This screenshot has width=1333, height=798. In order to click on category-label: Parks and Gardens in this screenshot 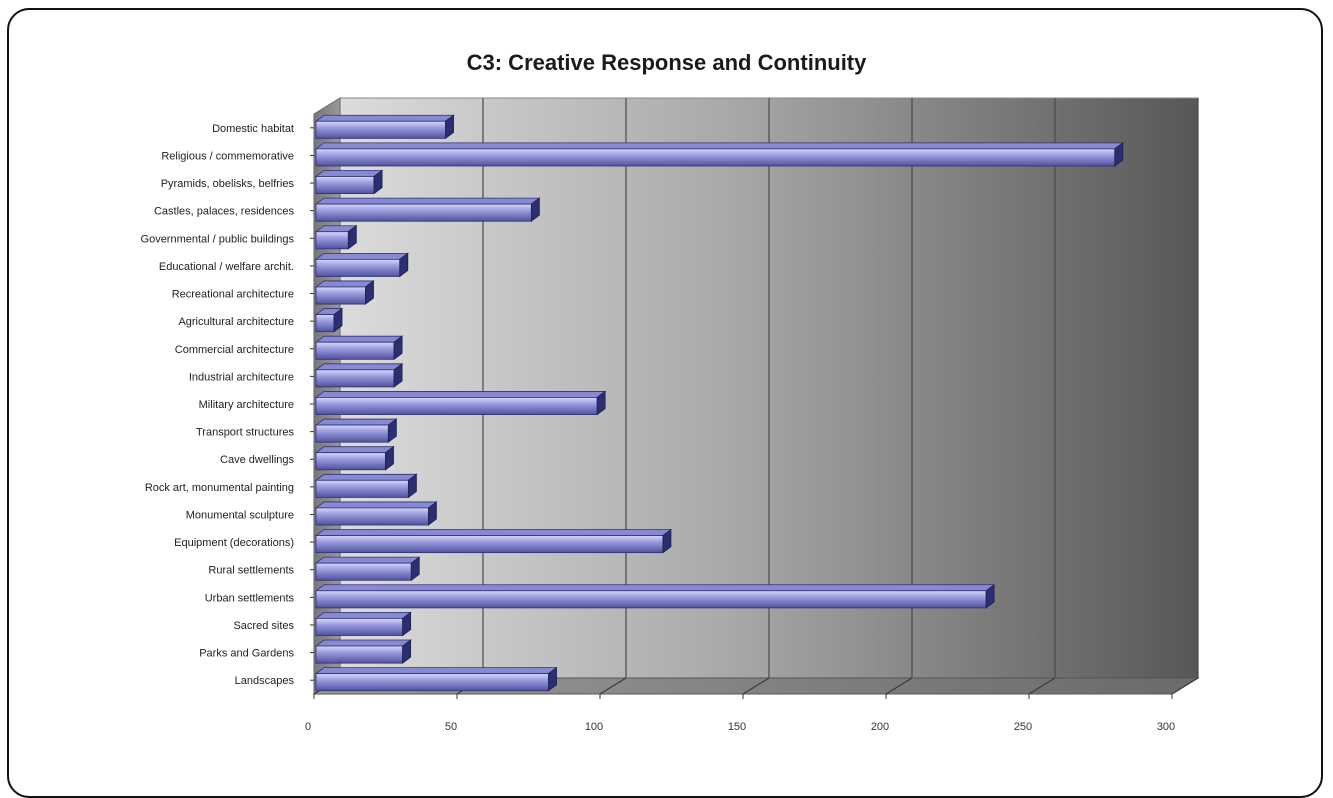, I will do `click(246, 654)`.